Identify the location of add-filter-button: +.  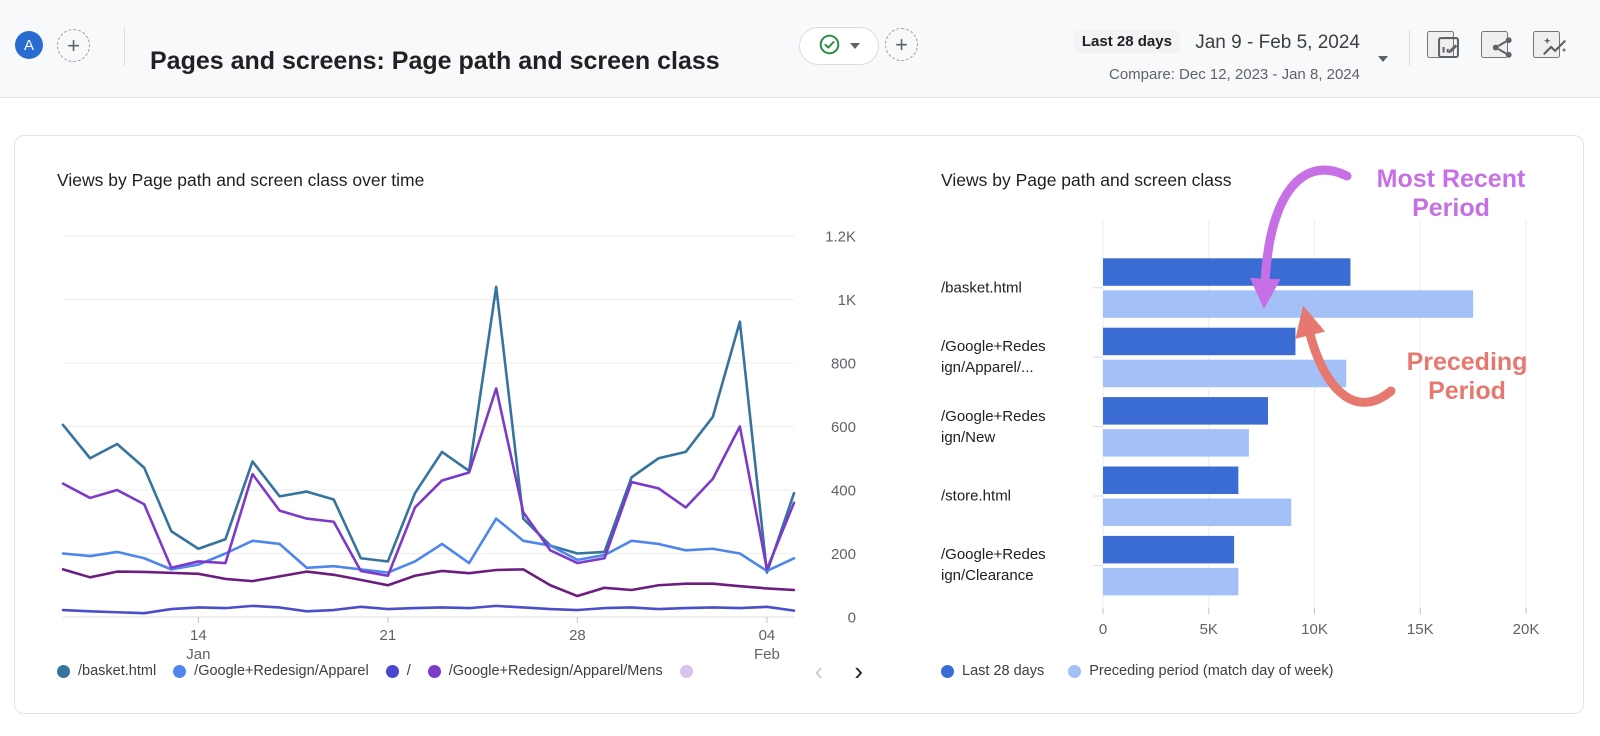
(901, 44).